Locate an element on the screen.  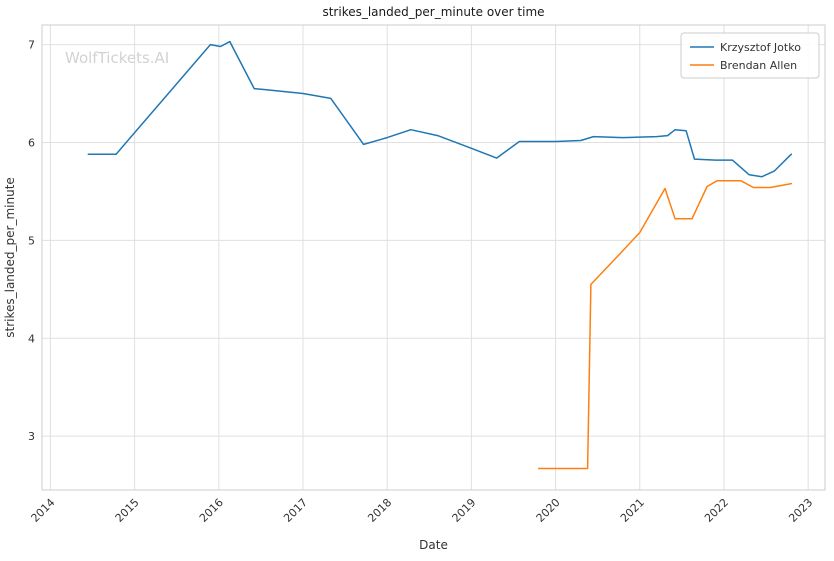
svg-text: Brendan Allen is located at coordinates (758, 65).